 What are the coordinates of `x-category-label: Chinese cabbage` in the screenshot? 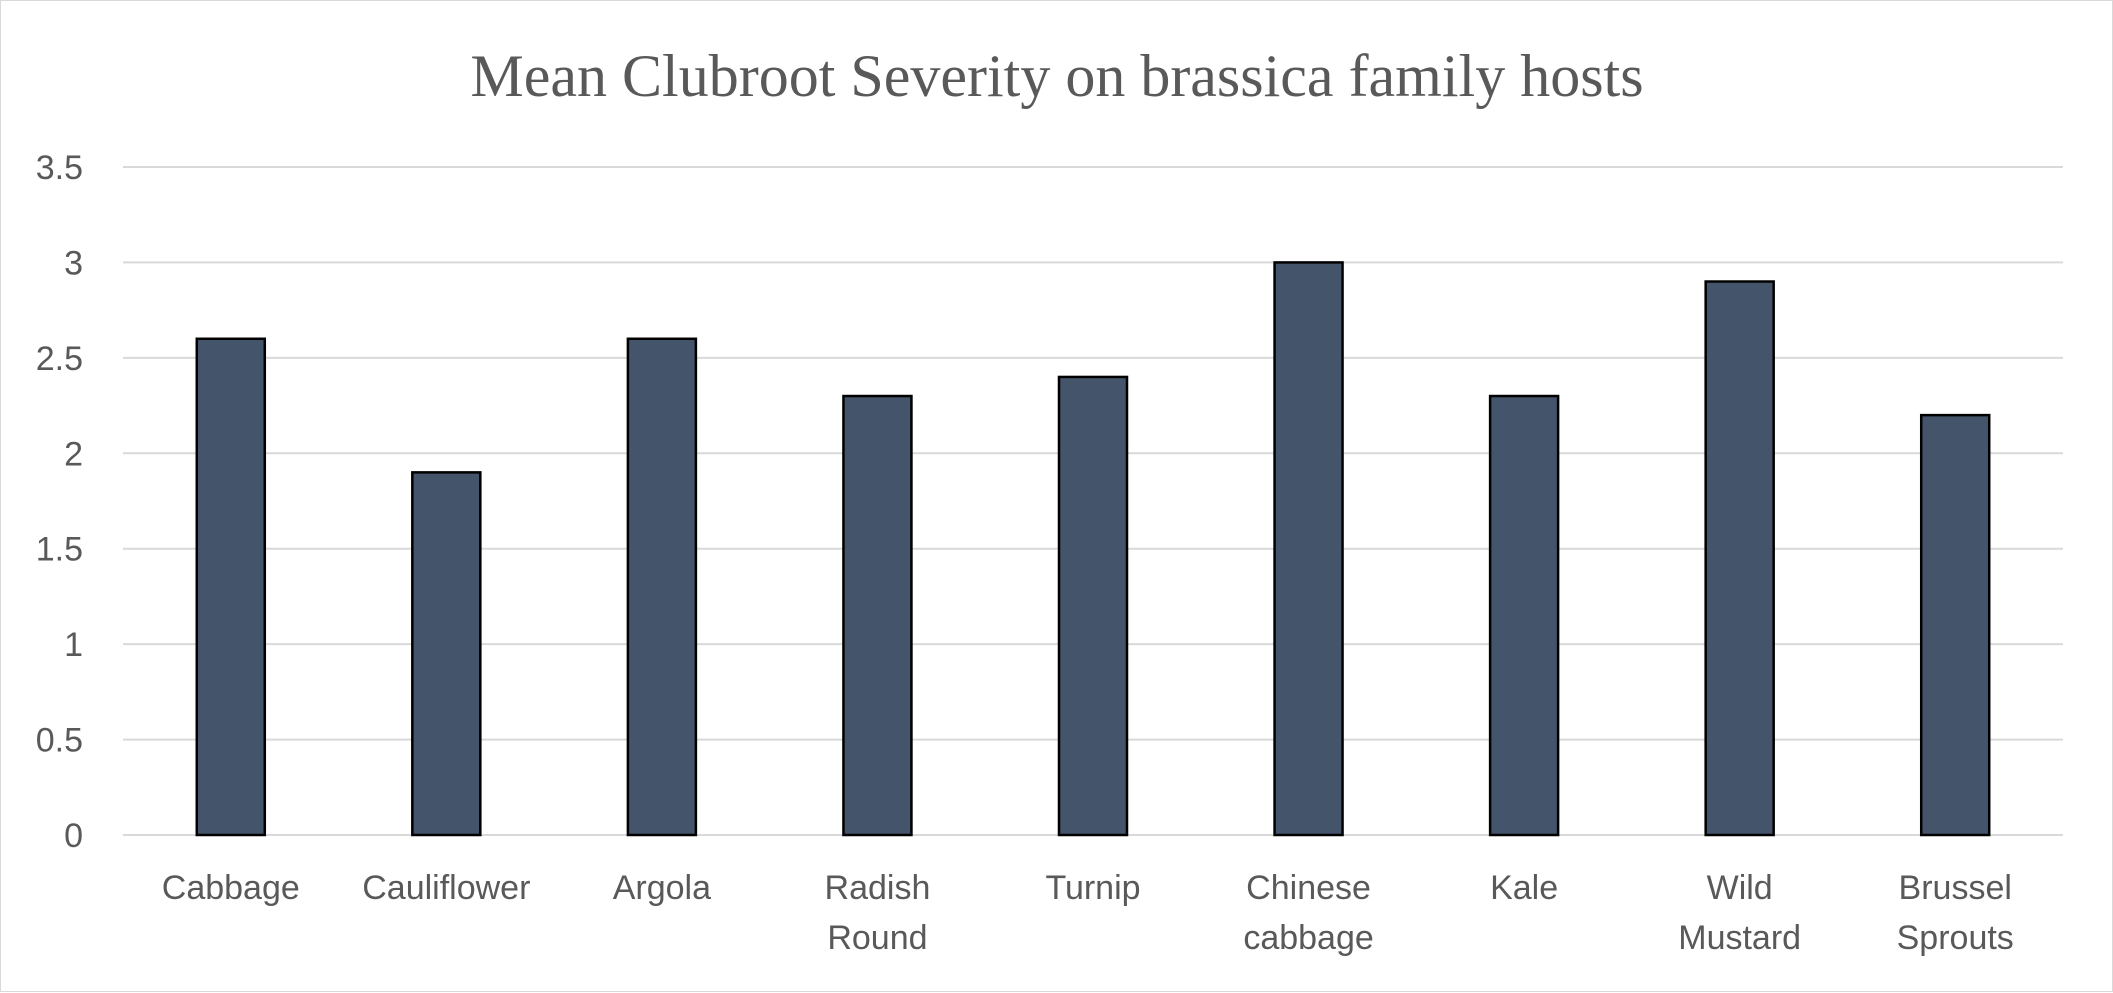 It's located at (1308, 913).